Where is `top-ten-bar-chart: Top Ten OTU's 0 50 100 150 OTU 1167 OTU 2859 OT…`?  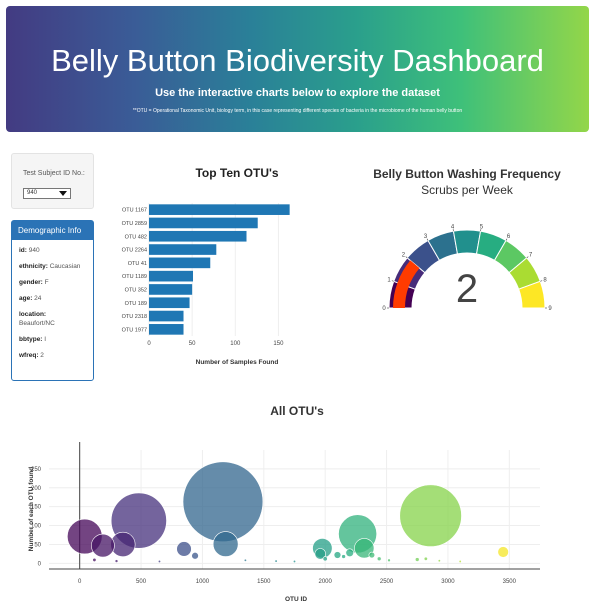 top-ten-bar-chart: Top Ten OTU's 0 50 100 150 OTU 1167 OTU 2859 OT… is located at coordinates (225, 265).